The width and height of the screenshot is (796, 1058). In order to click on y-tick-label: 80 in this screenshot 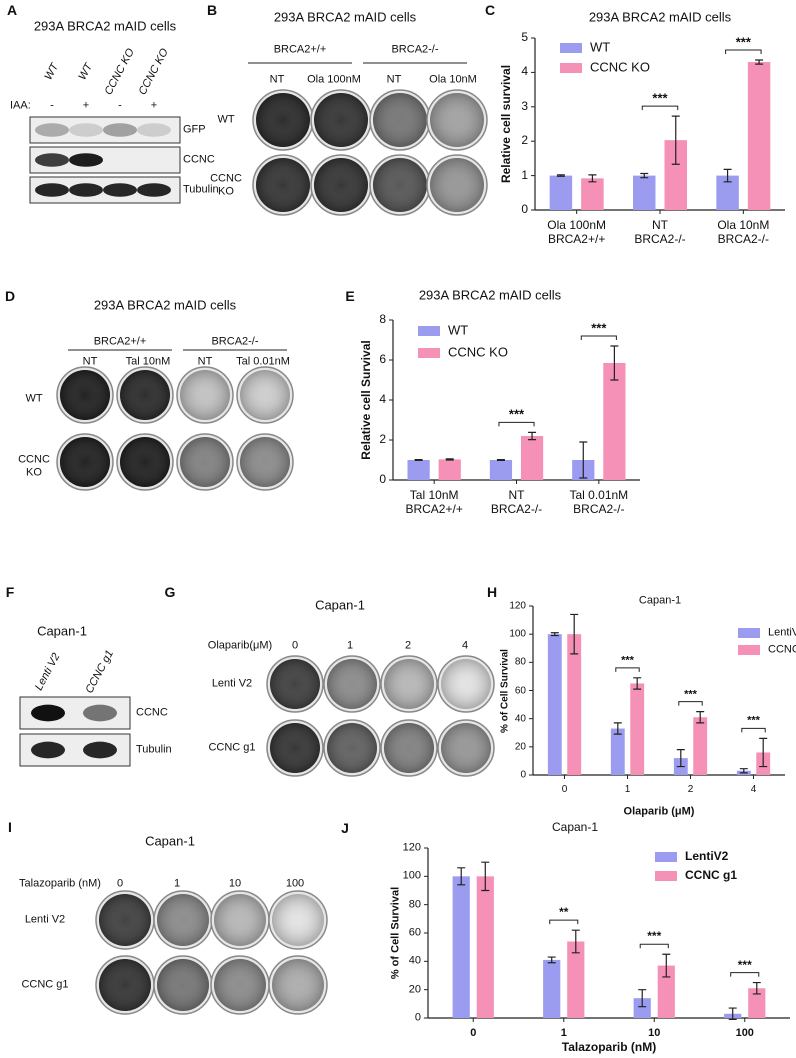, I will do `click(520, 662)`.